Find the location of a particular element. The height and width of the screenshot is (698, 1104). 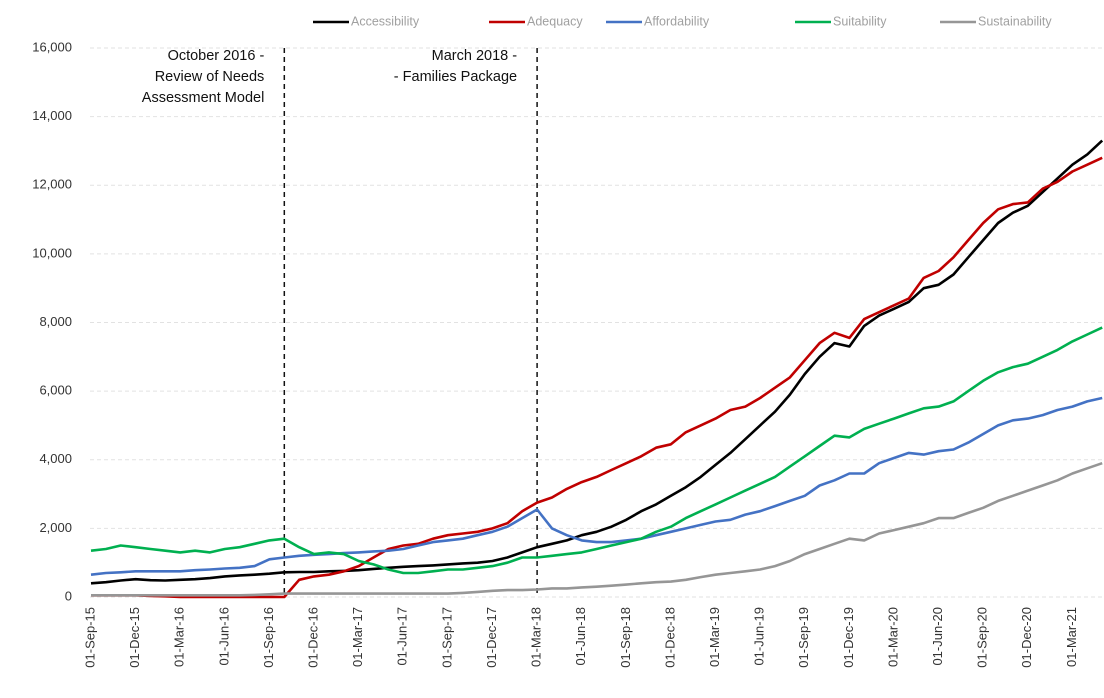

legend-label: Adequacy is located at coordinates (555, 21).